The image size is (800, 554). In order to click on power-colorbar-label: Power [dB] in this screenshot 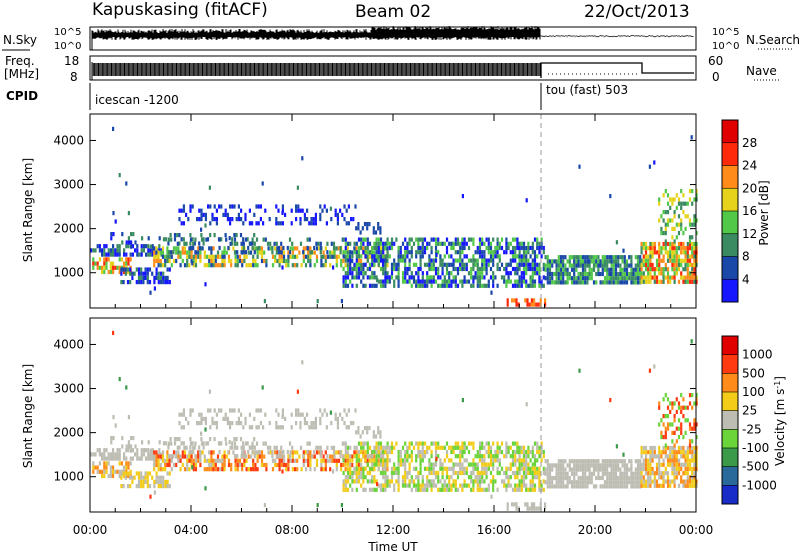, I will do `click(764, 212)`.